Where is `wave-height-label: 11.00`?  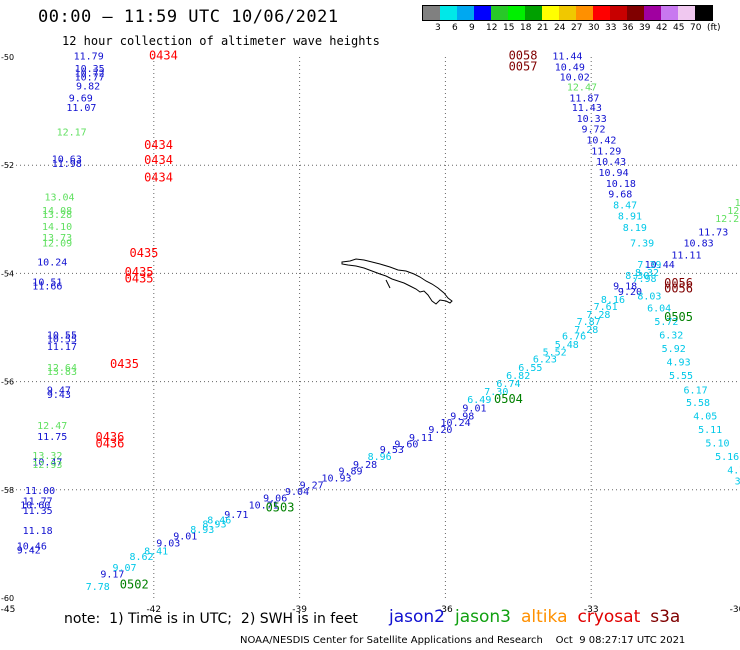
wave-height-label: 11.00 is located at coordinates (40, 491).